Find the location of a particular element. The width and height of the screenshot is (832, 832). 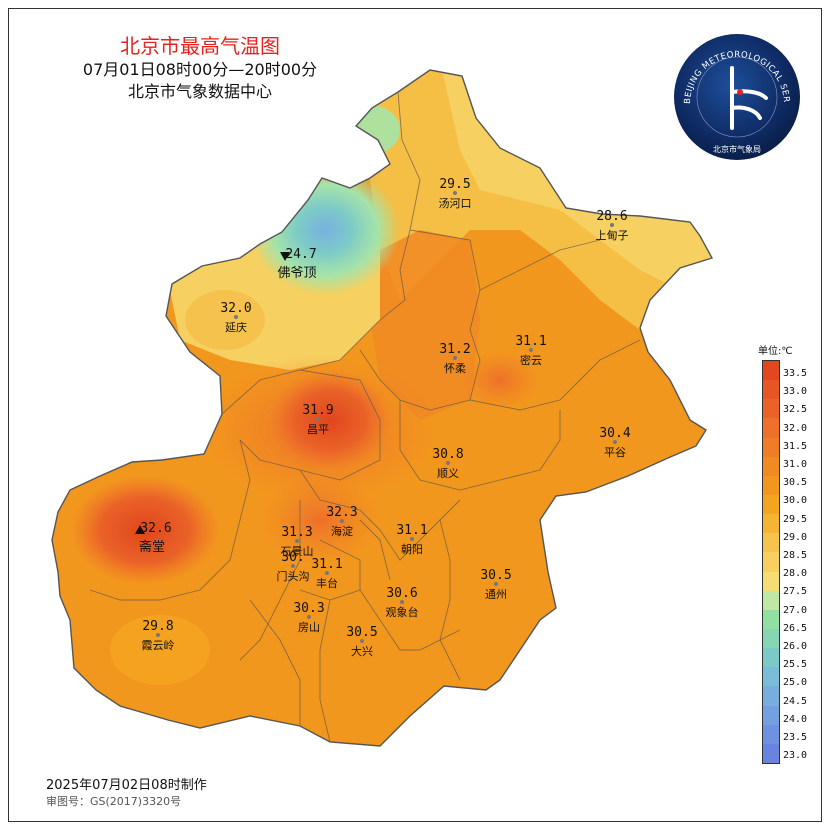

logo-emblem-icon is located at coordinates (749, 98).